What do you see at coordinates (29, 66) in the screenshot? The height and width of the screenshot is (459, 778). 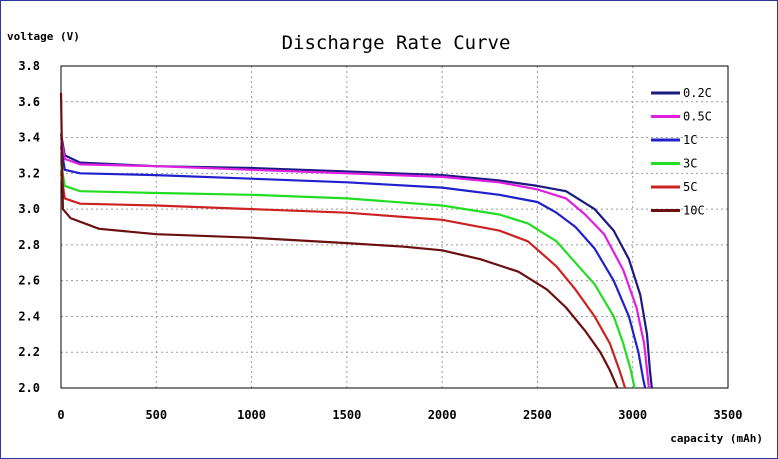 I see `y-tick-label: 3.8` at bounding box center [29, 66].